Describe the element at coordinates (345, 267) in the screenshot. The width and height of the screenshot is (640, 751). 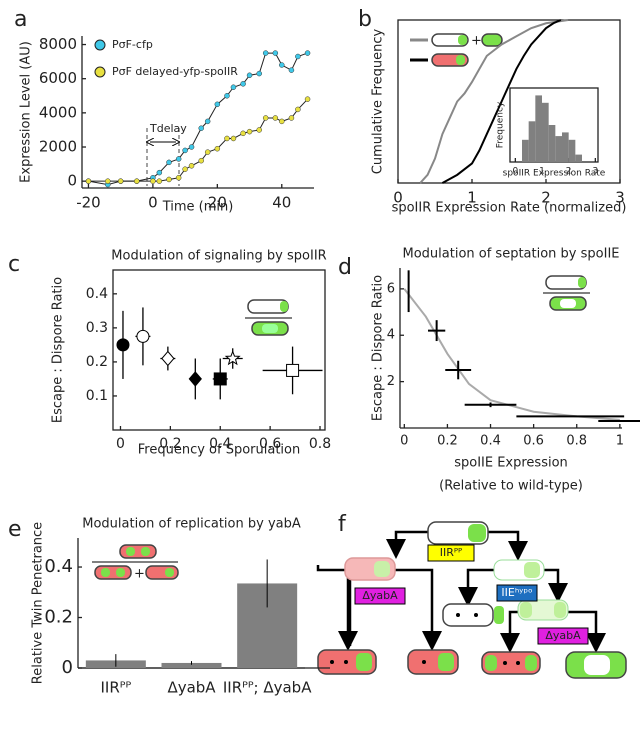
I see `panel-letter: d` at that location.